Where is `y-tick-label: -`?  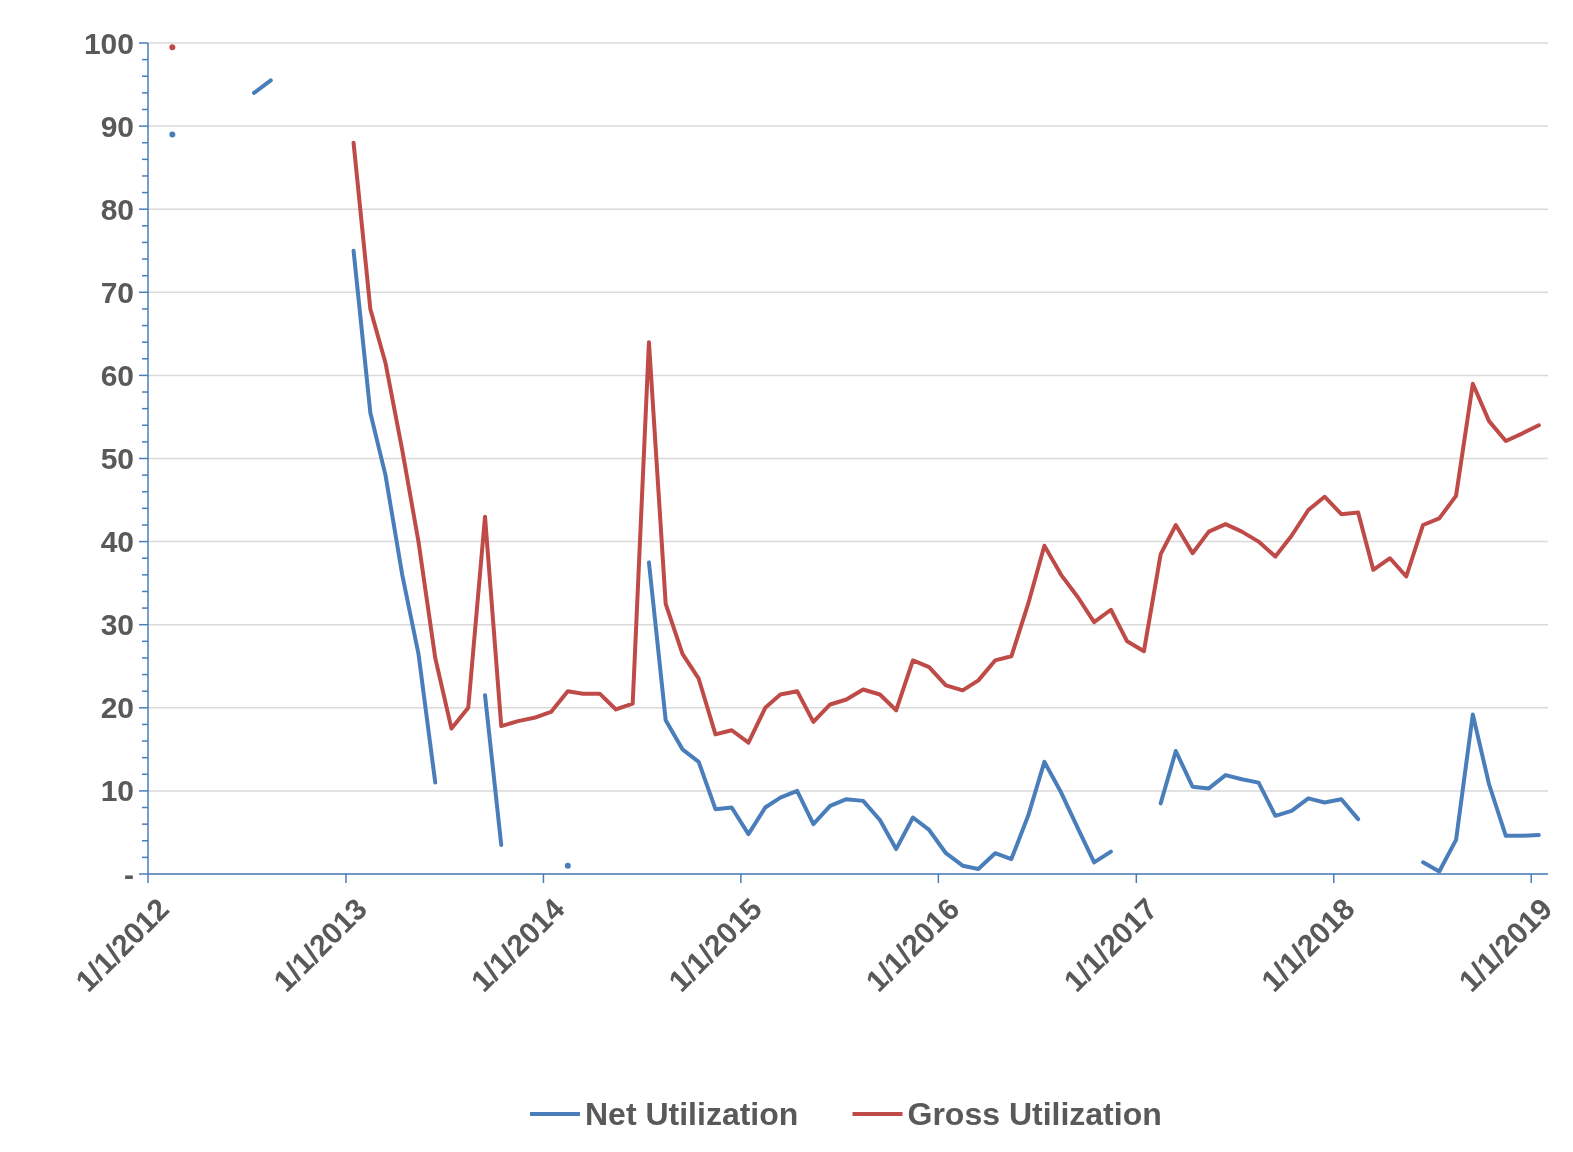
y-tick-label: - is located at coordinates (129, 874).